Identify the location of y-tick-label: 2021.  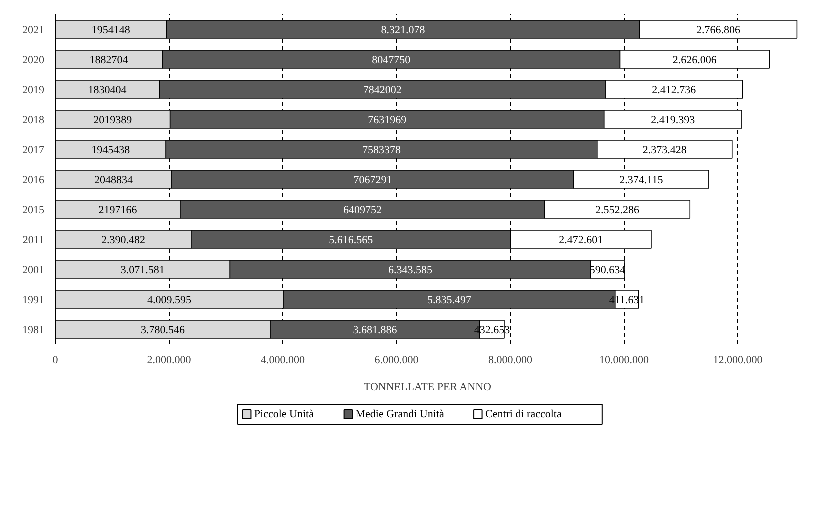
(33, 30).